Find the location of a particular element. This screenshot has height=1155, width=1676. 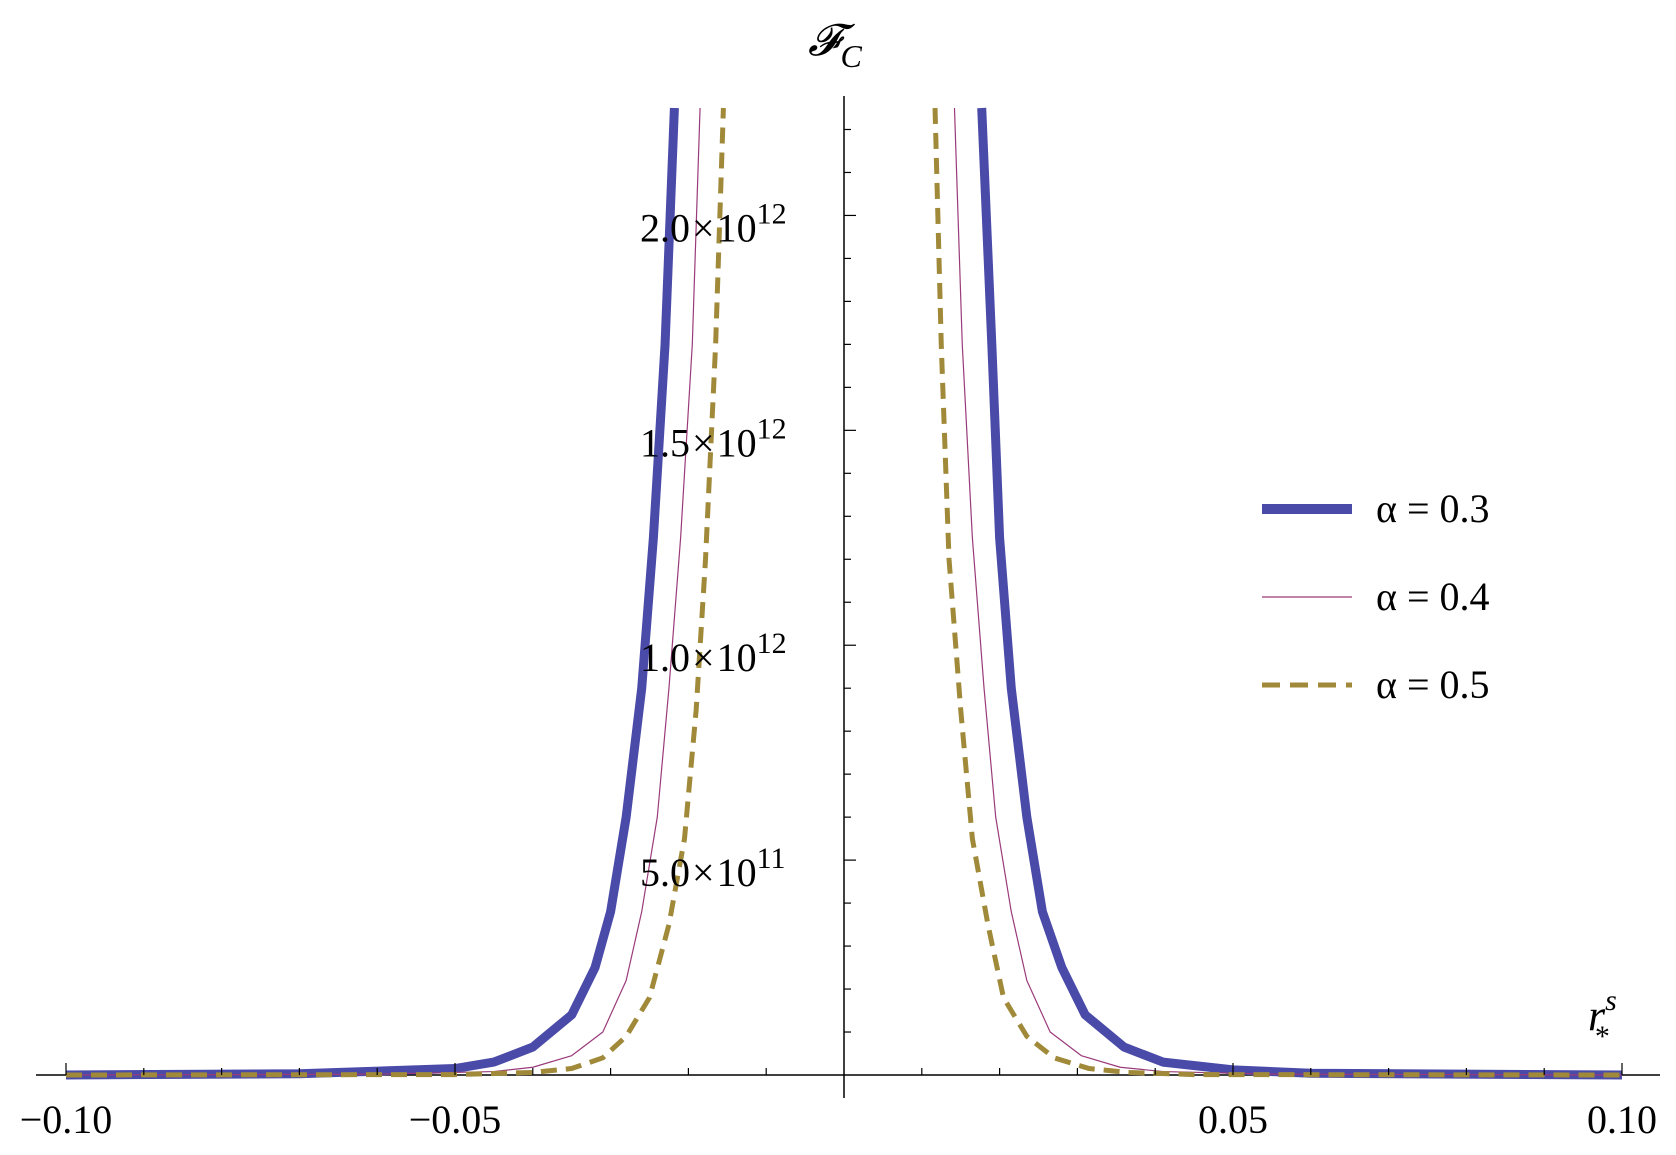

legend-label-1: α = 0.4 is located at coordinates (1433, 596).